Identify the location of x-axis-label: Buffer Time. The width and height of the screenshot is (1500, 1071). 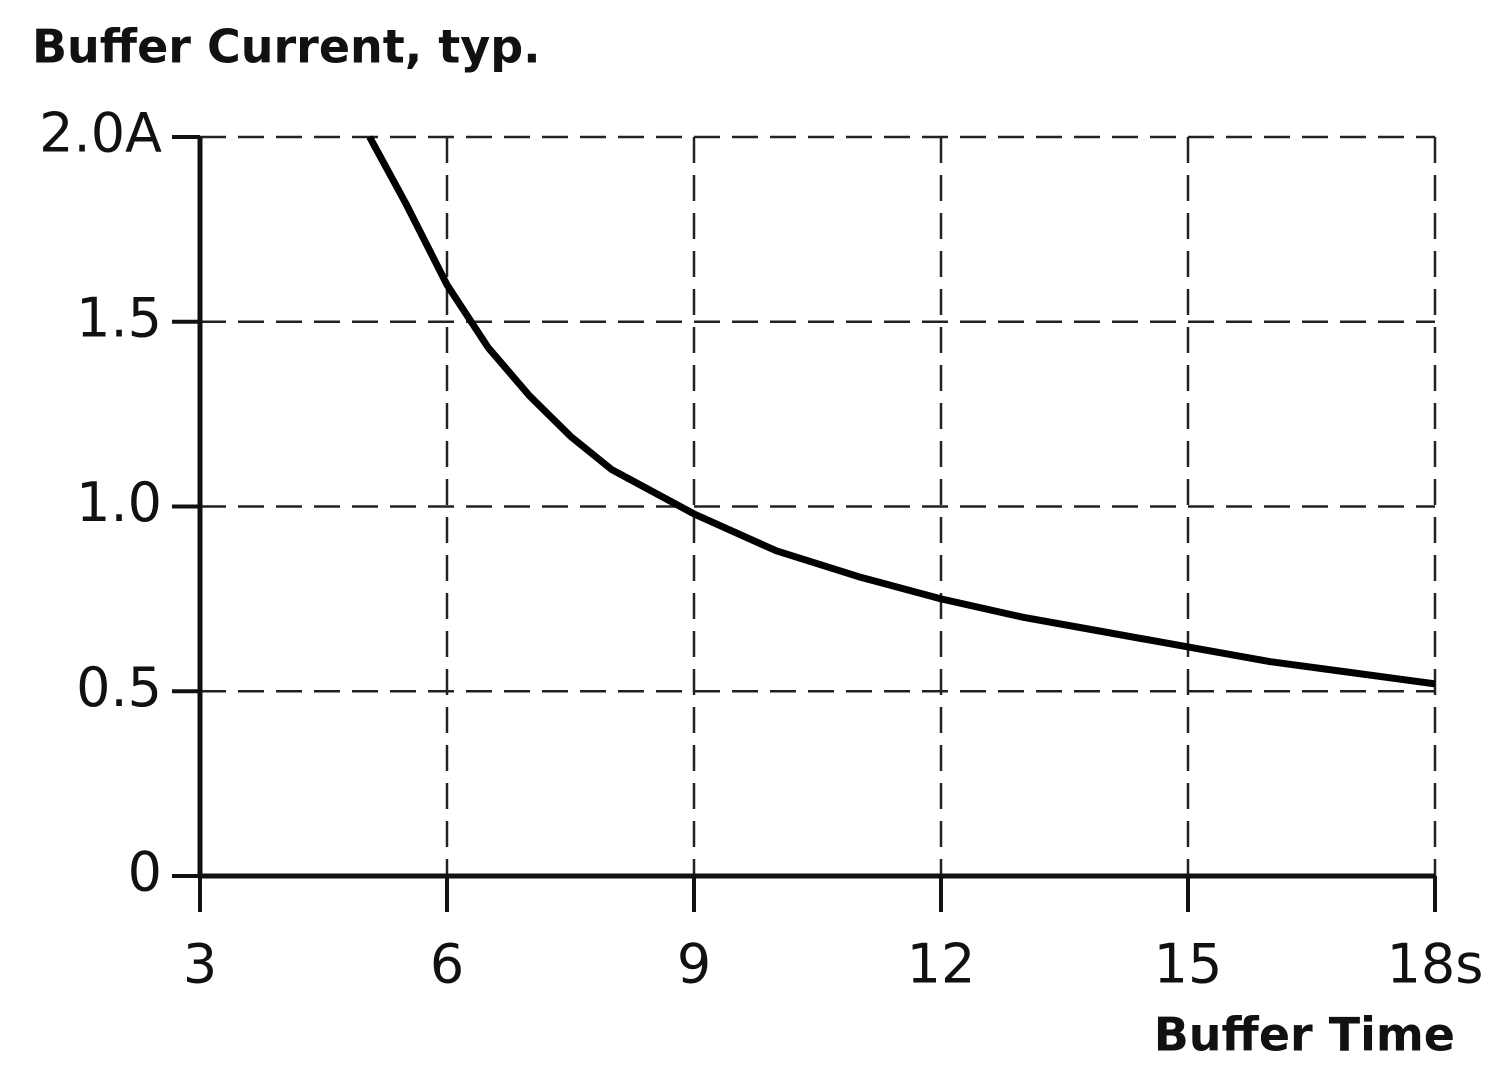
(1304, 1035).